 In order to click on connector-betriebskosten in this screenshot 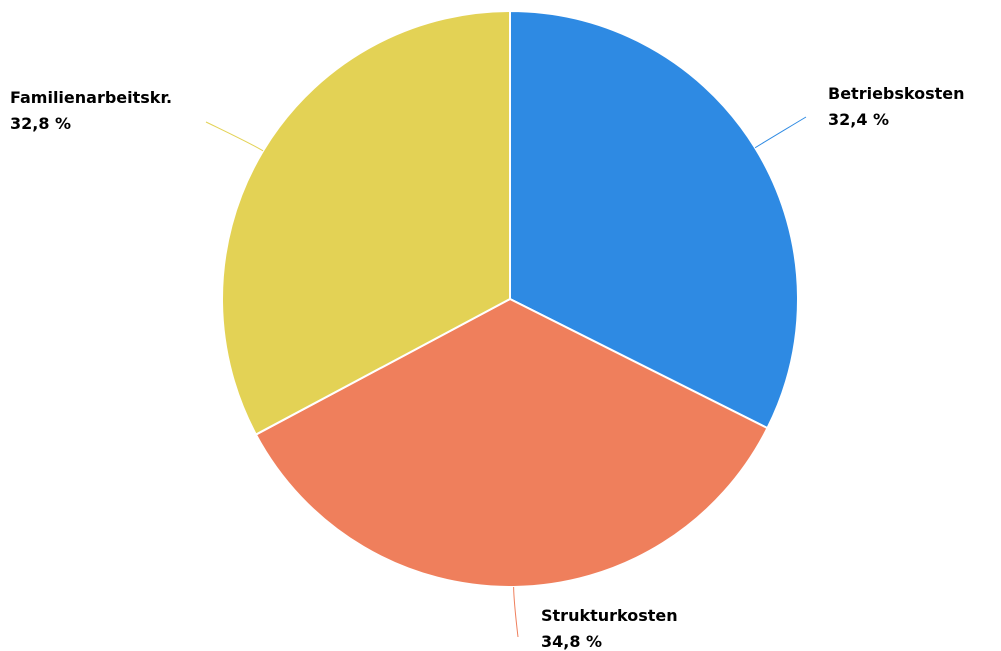, I will do `click(780, 132)`.